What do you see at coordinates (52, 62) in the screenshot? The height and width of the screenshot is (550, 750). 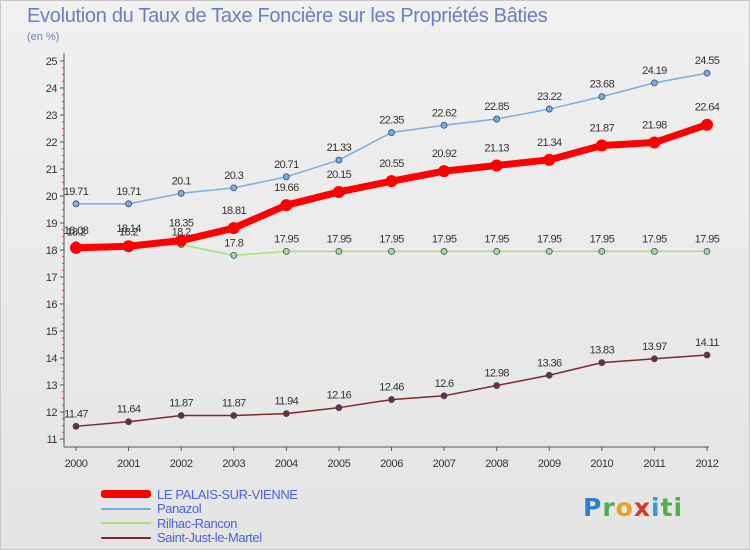 I see `y-tick-label: 25` at bounding box center [52, 62].